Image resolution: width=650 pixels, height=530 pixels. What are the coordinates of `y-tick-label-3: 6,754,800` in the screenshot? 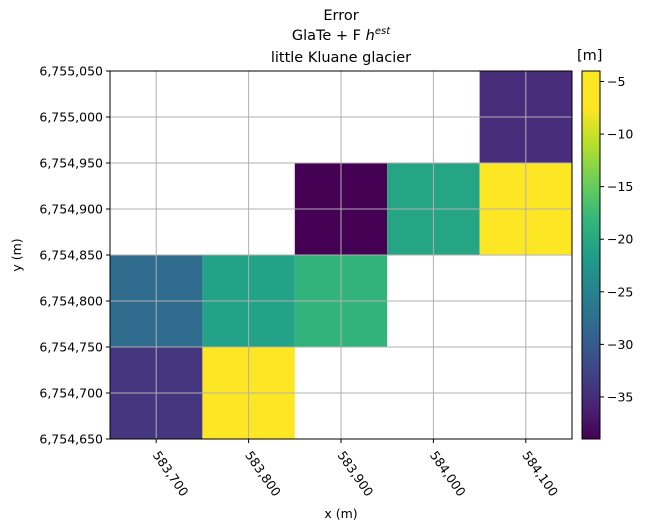 It's located at (71, 301).